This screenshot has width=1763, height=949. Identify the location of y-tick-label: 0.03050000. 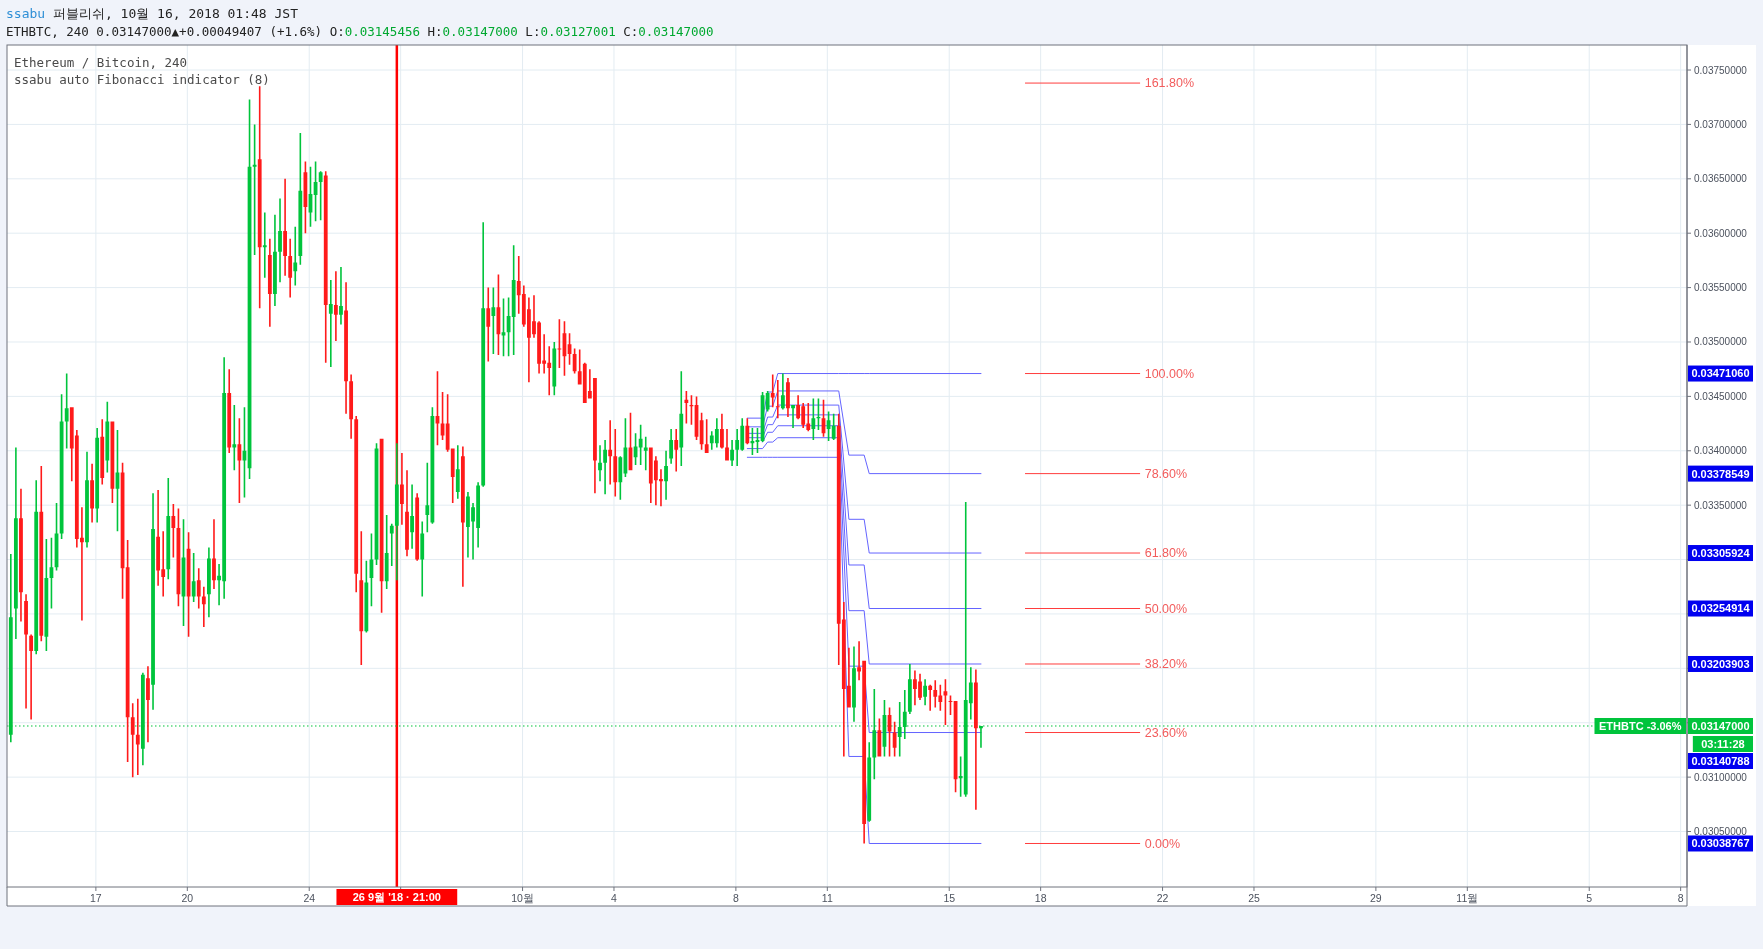
(1721, 832).